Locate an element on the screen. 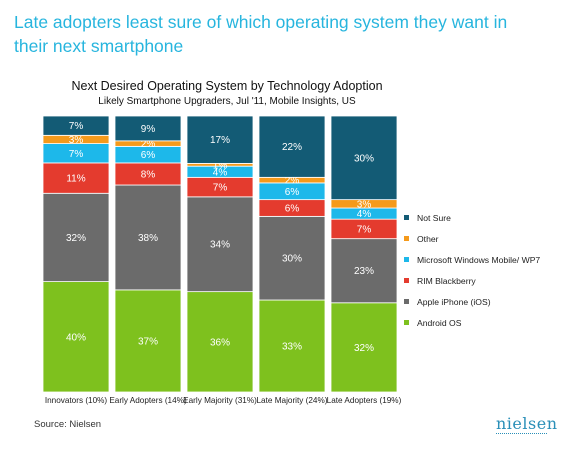 Image resolution: width=575 pixels, height=450 pixels. data-label: 17% is located at coordinates (220, 140).